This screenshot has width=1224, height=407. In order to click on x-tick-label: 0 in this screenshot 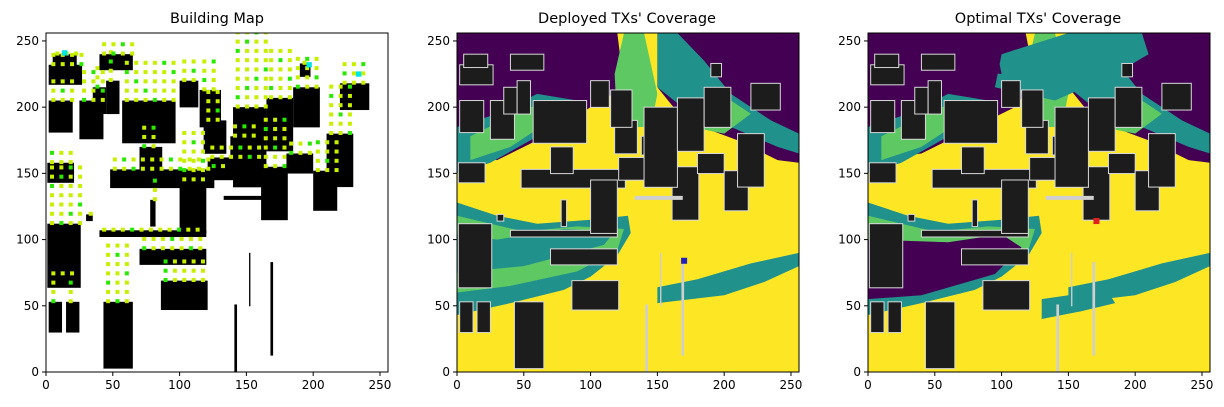, I will do `click(868, 385)`.